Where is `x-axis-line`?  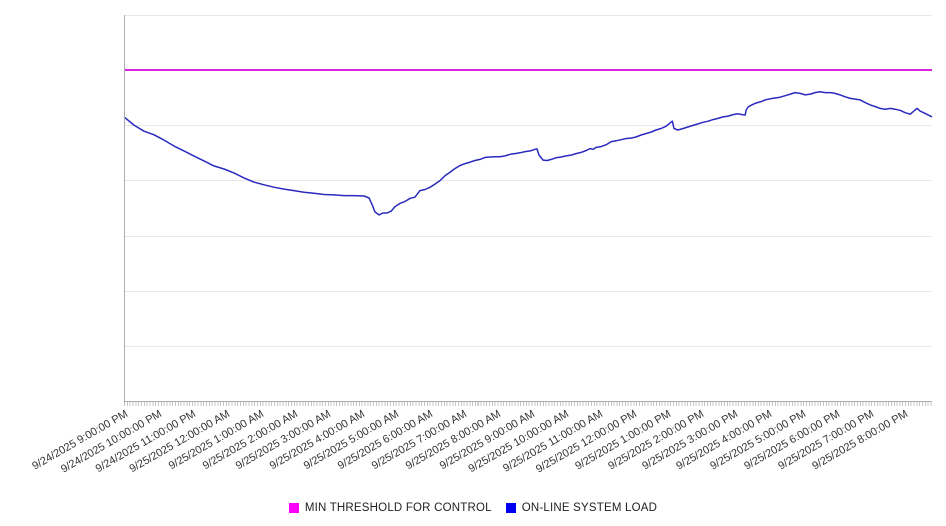 x-axis-line is located at coordinates (528, 401).